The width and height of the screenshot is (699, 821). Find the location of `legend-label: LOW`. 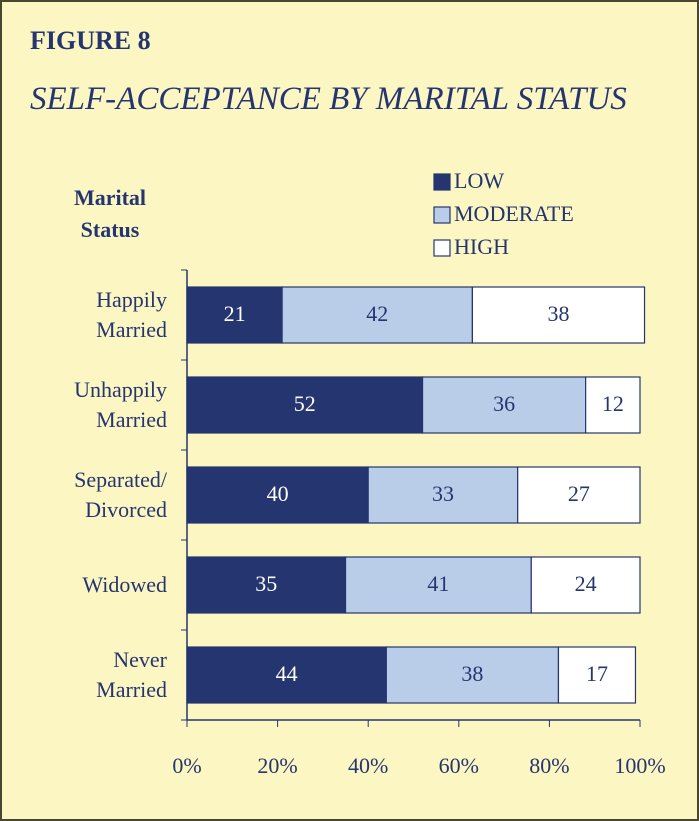

legend-label: LOW is located at coordinates (479, 180).